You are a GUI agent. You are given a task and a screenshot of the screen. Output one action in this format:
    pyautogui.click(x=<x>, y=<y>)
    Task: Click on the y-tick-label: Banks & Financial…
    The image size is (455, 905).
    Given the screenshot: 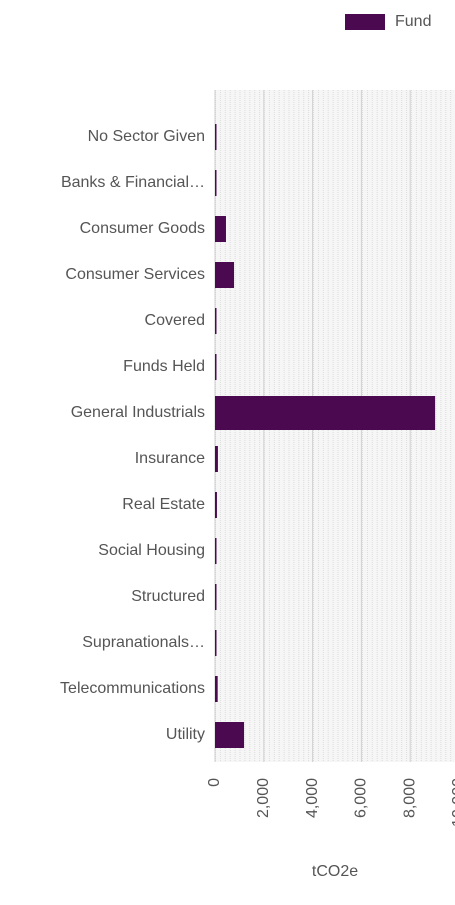 What is the action you would take?
    pyautogui.click(x=133, y=182)
    